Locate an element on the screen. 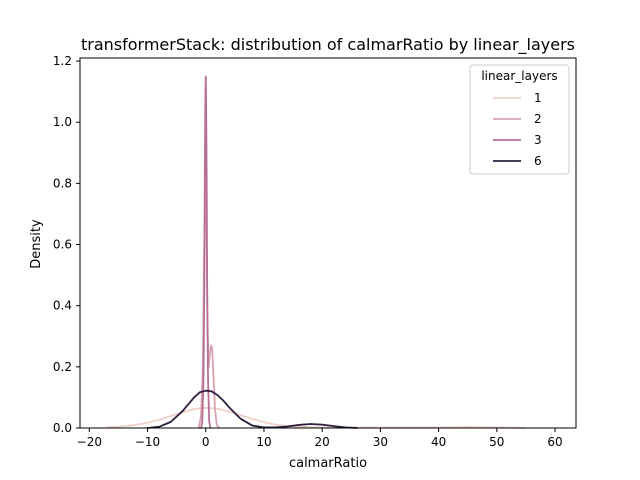  x-tick-label: 10 is located at coordinates (263, 442).